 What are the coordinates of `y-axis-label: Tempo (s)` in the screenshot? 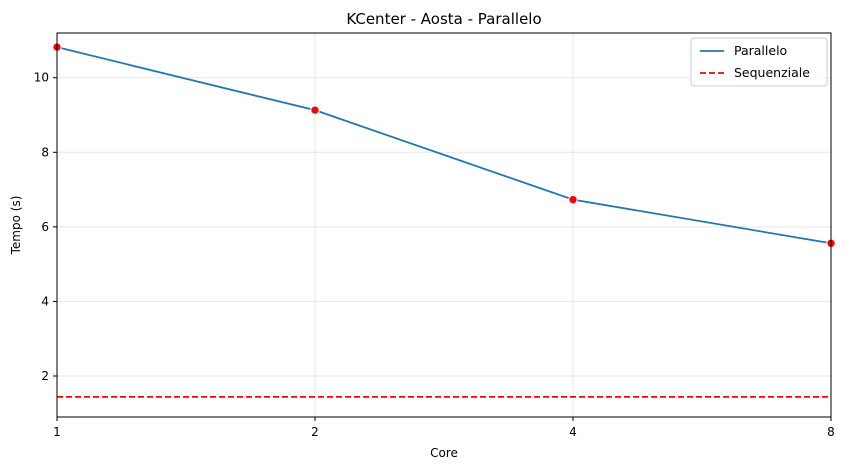 It's located at (16, 226).